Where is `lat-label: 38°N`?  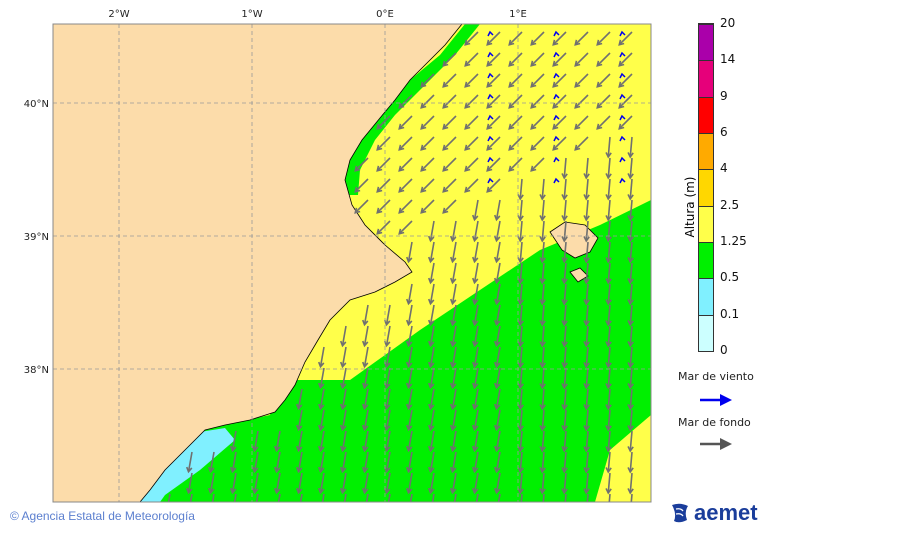 lat-label: 38°N is located at coordinates (36, 370).